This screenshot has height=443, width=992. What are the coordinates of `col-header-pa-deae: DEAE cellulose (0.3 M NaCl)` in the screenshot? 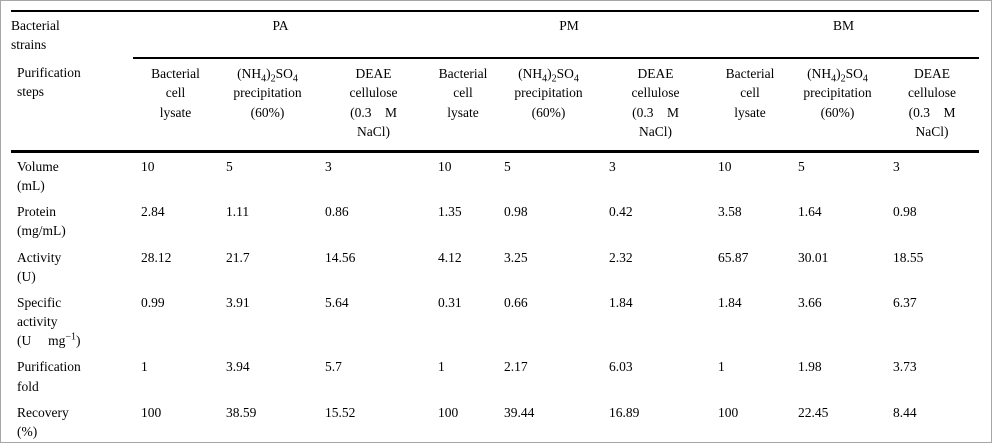 It's located at (374, 105).